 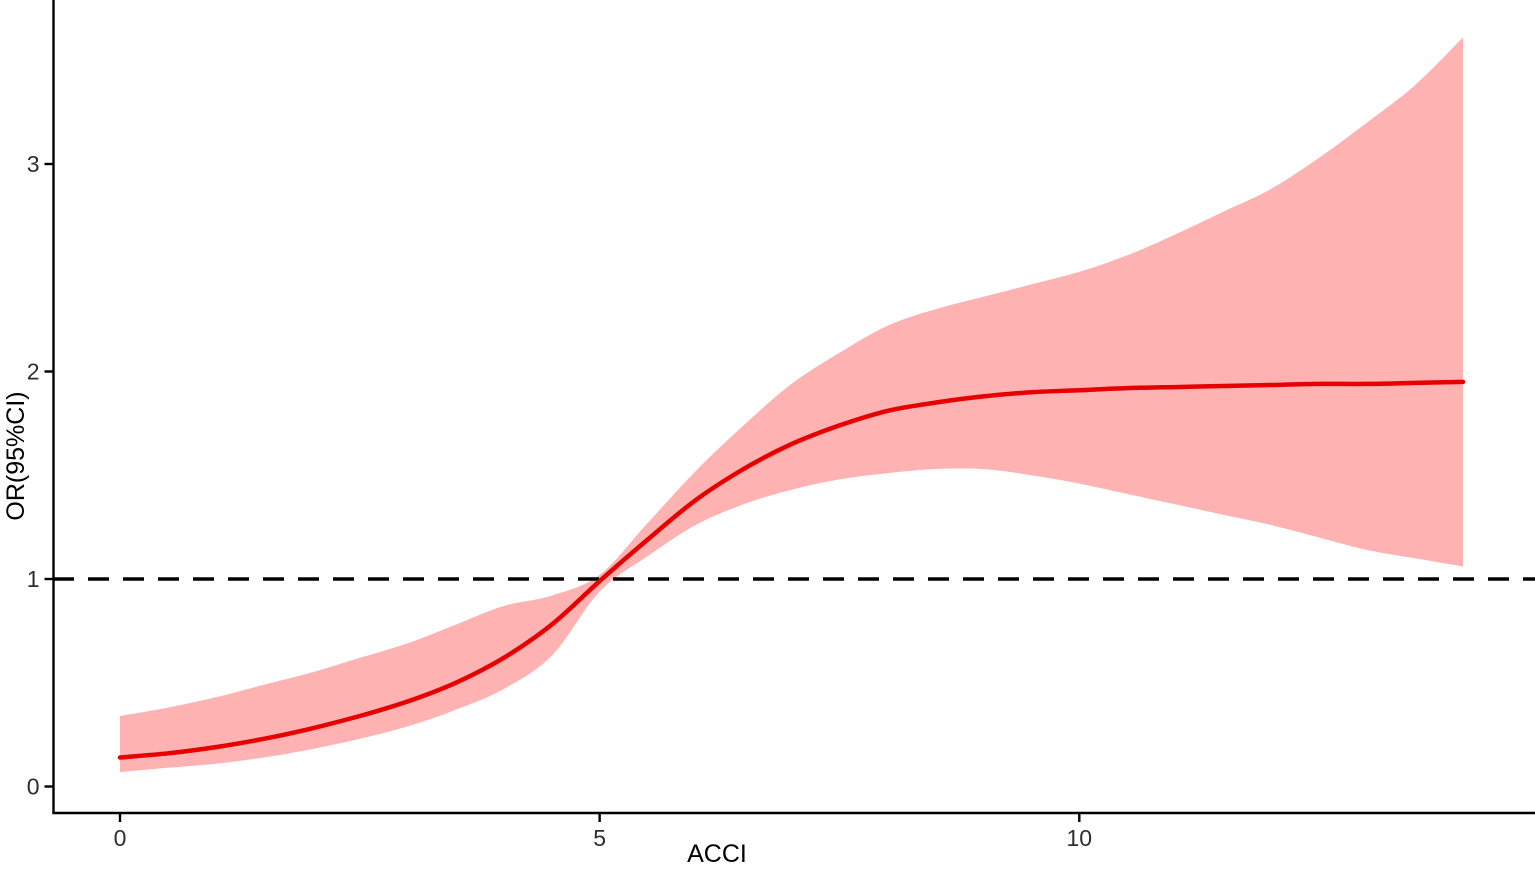 What do you see at coordinates (16, 455) in the screenshot?
I see `y-axis-title: OR(95%CI)` at bounding box center [16, 455].